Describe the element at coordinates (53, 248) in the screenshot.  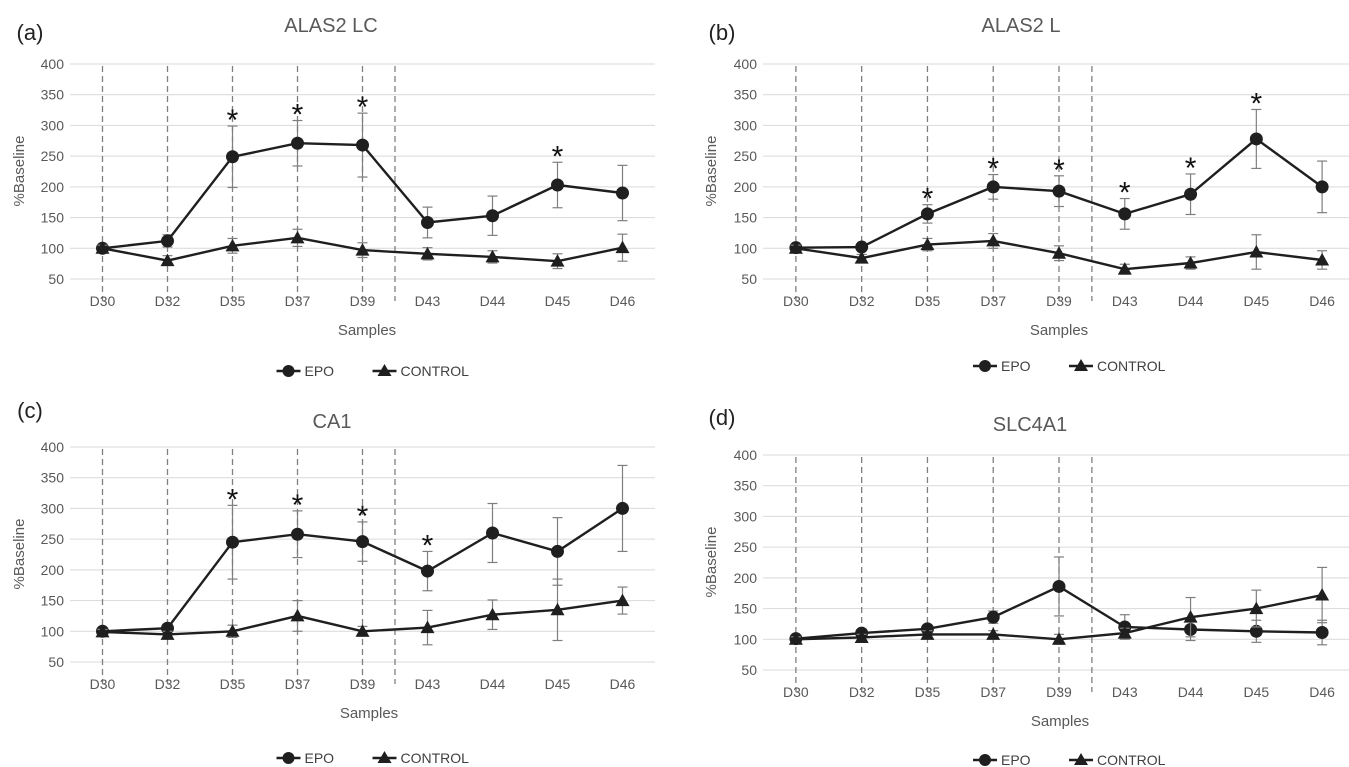
I see `y-tick-label: 100` at that location.